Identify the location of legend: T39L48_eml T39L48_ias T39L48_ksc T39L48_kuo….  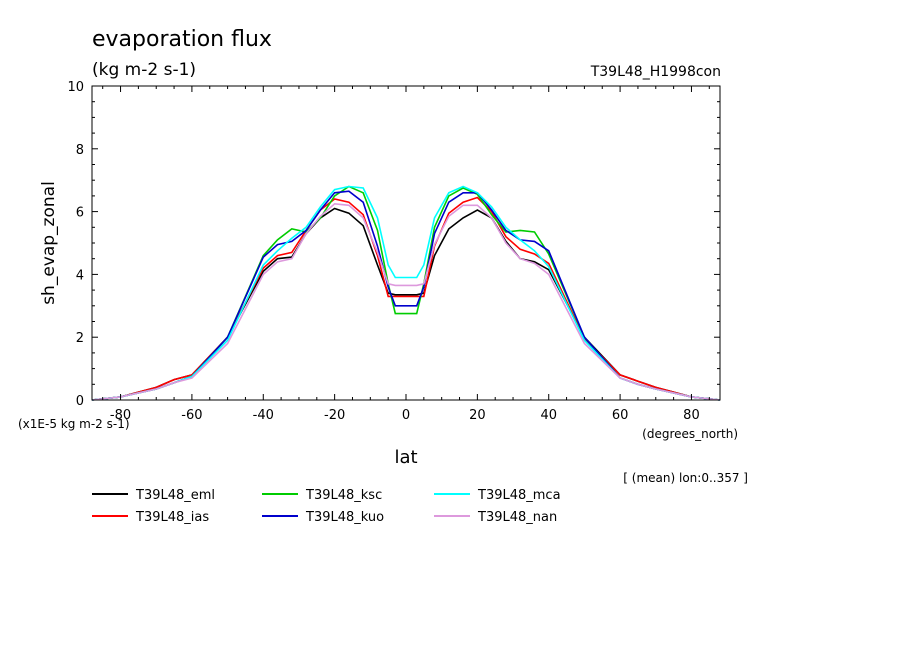
(326, 506).